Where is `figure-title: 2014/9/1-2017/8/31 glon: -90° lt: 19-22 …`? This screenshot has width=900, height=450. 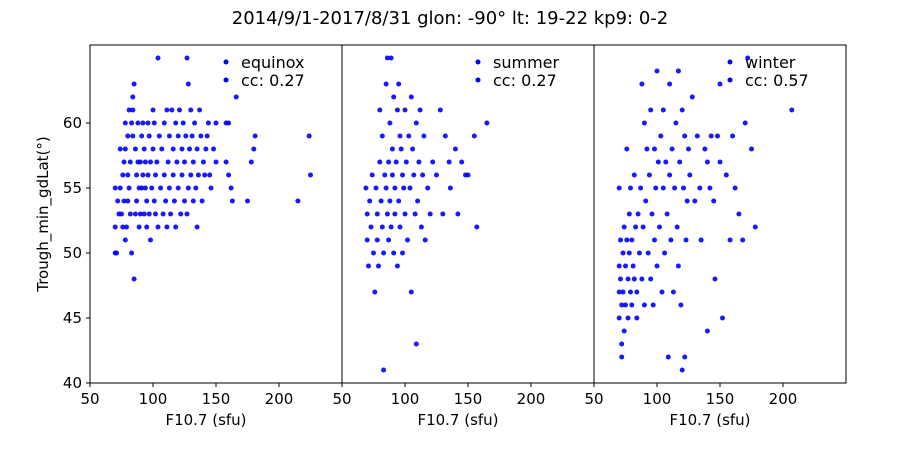 figure-title: 2014/9/1-2017/8/31 glon: -90° lt: 19-22 … is located at coordinates (450, 18).